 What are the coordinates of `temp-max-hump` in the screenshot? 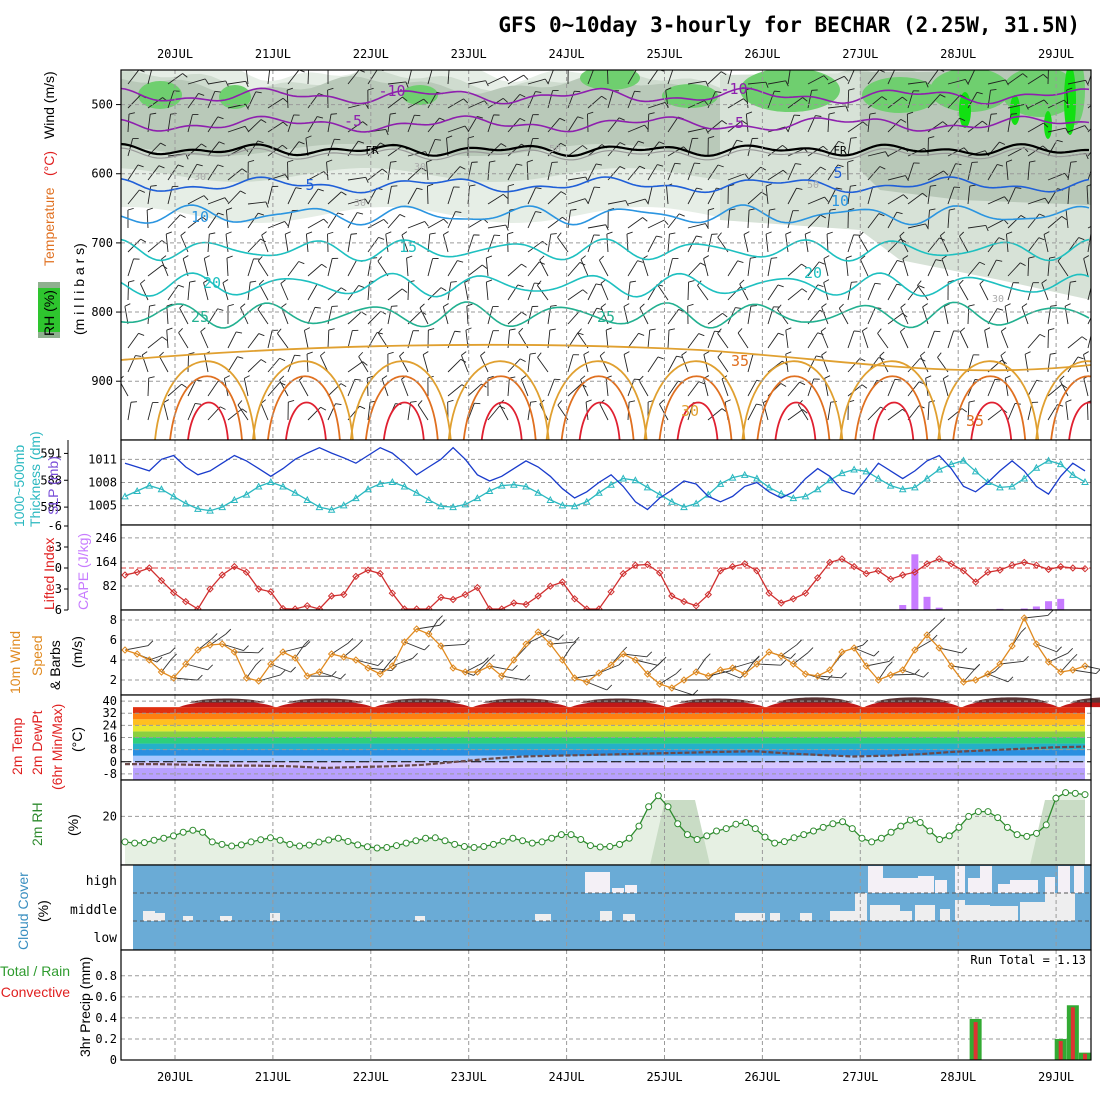 It's located at (520, 704).